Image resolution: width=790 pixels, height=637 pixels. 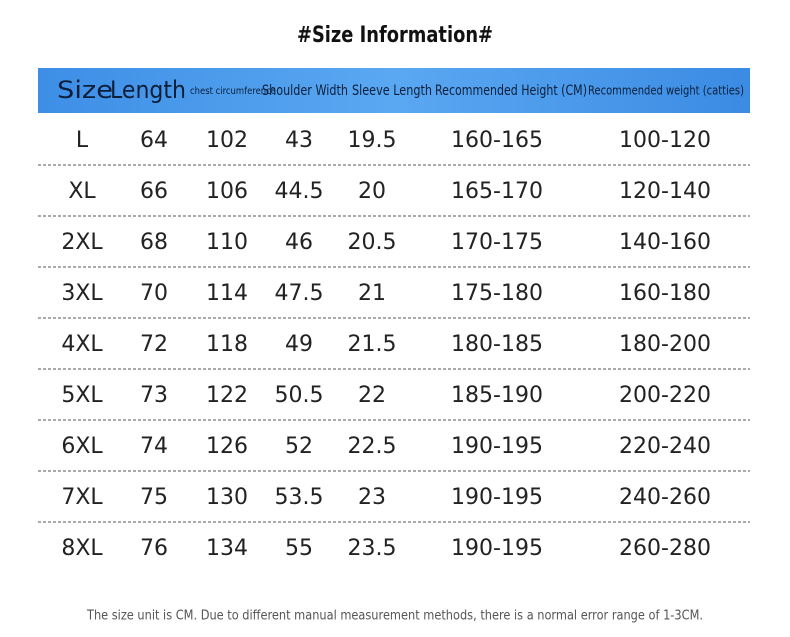 What do you see at coordinates (665, 191) in the screenshot?
I see `table-cell: 120-140` at bounding box center [665, 191].